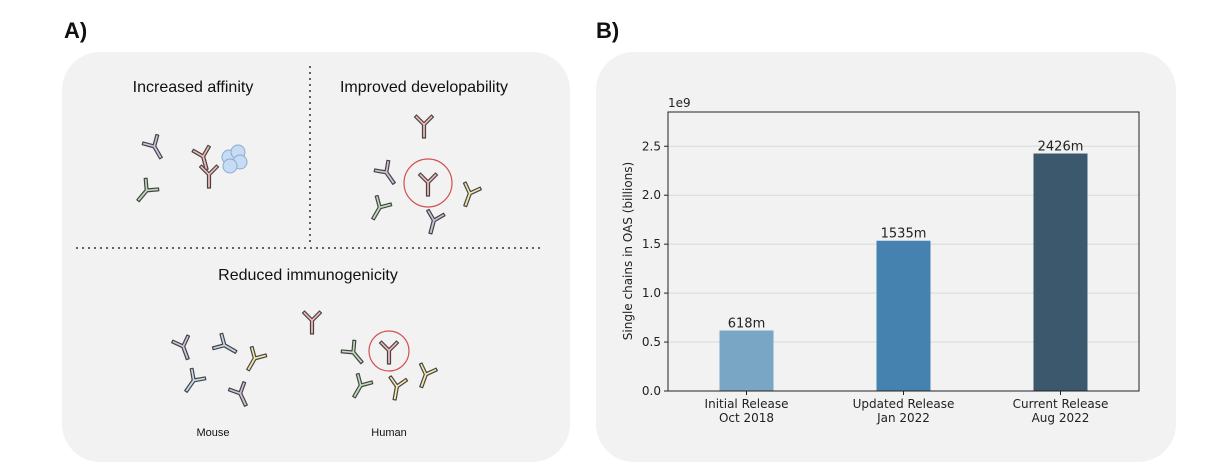  What do you see at coordinates (679, 103) in the screenshot?
I see `y-exponent-label: 1e9` at bounding box center [679, 103].